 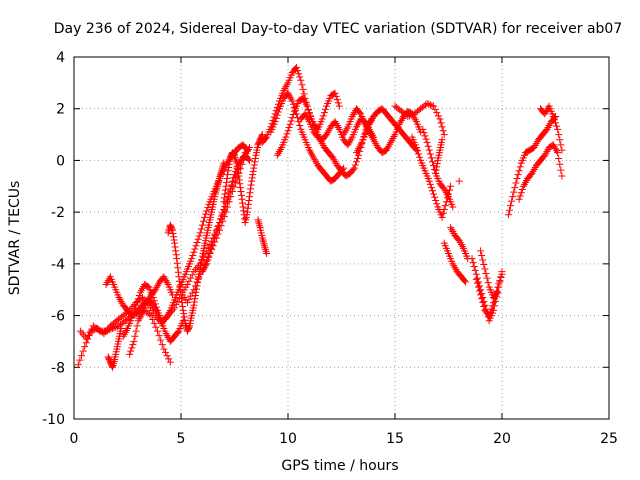 What do you see at coordinates (419, 119) in the screenshot?
I see `series-track-r` at bounding box center [419, 119].